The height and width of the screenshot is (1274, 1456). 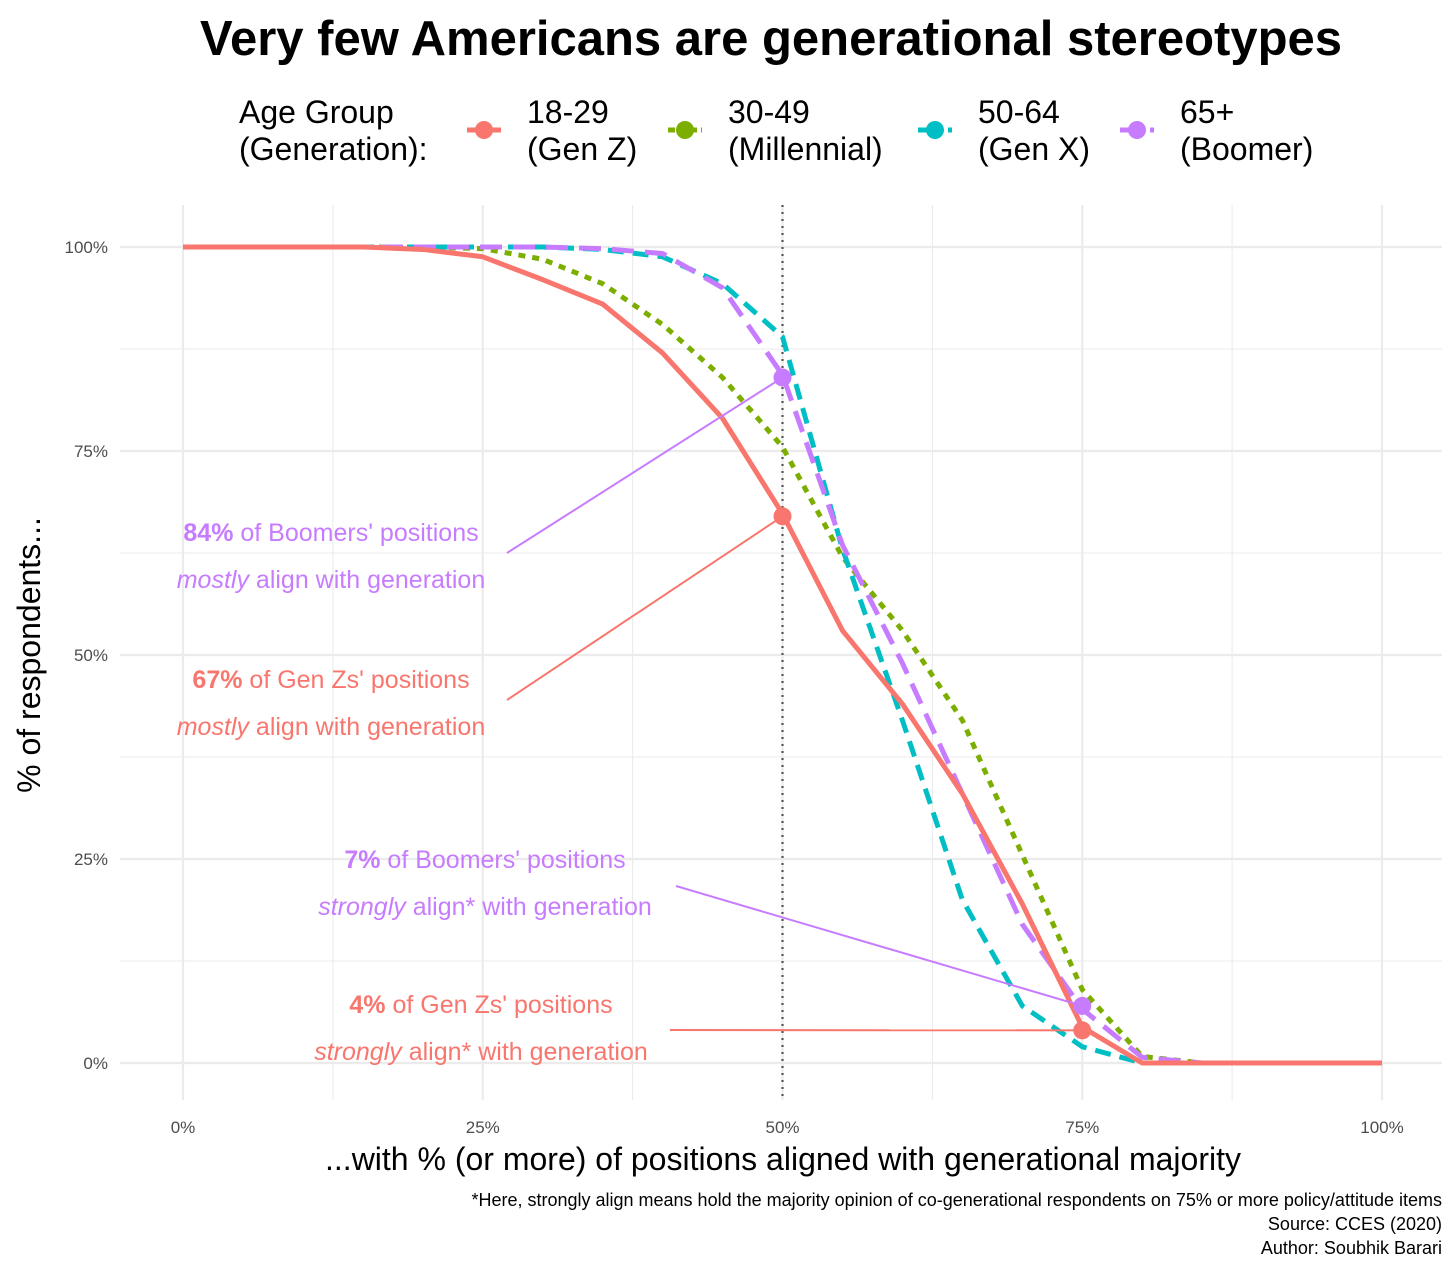 I want to click on legend-title-line2: (Generation):, so click(x=333, y=149).